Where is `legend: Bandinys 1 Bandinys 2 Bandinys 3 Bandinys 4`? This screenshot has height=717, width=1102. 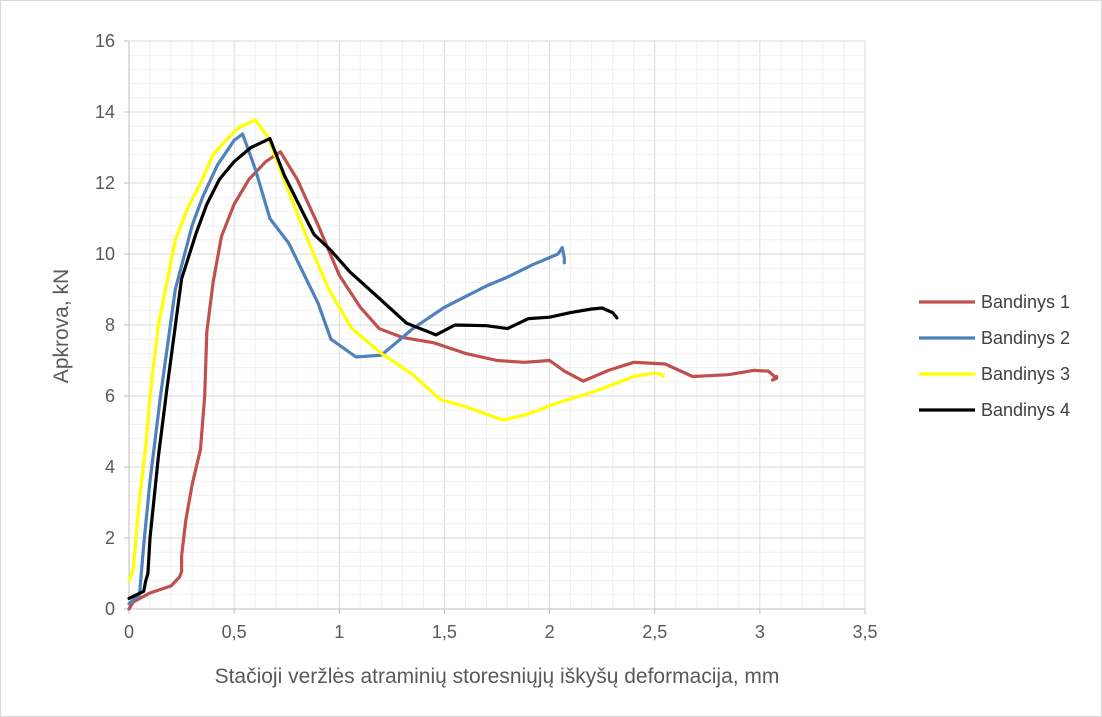 legend: Bandinys 1 Bandinys 2 Bandinys 3 Bandinys 4 is located at coordinates (994, 356).